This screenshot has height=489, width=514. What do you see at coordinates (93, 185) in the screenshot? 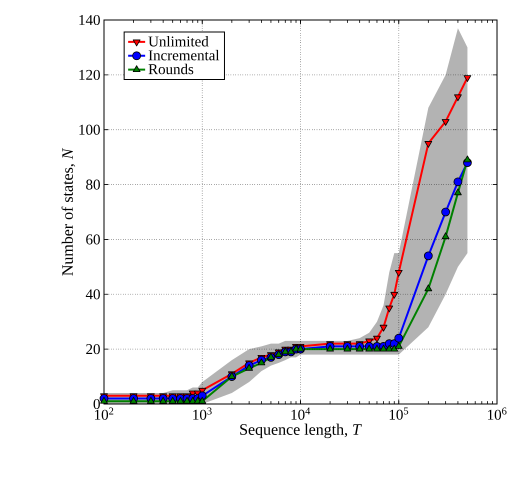
I see `y-tick-label: 80` at bounding box center [93, 185].